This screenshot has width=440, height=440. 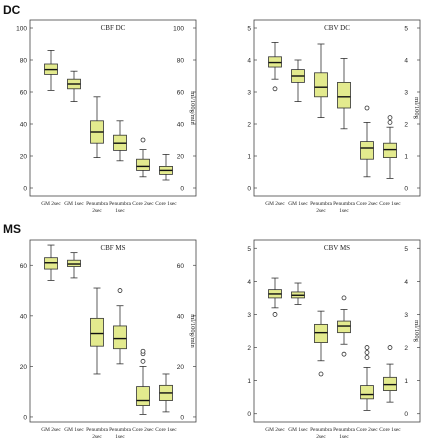 What do you see at coordinates (406, 282) in the screenshot?
I see `cbv-ms-ytick-label-right: 4` at bounding box center [406, 282].